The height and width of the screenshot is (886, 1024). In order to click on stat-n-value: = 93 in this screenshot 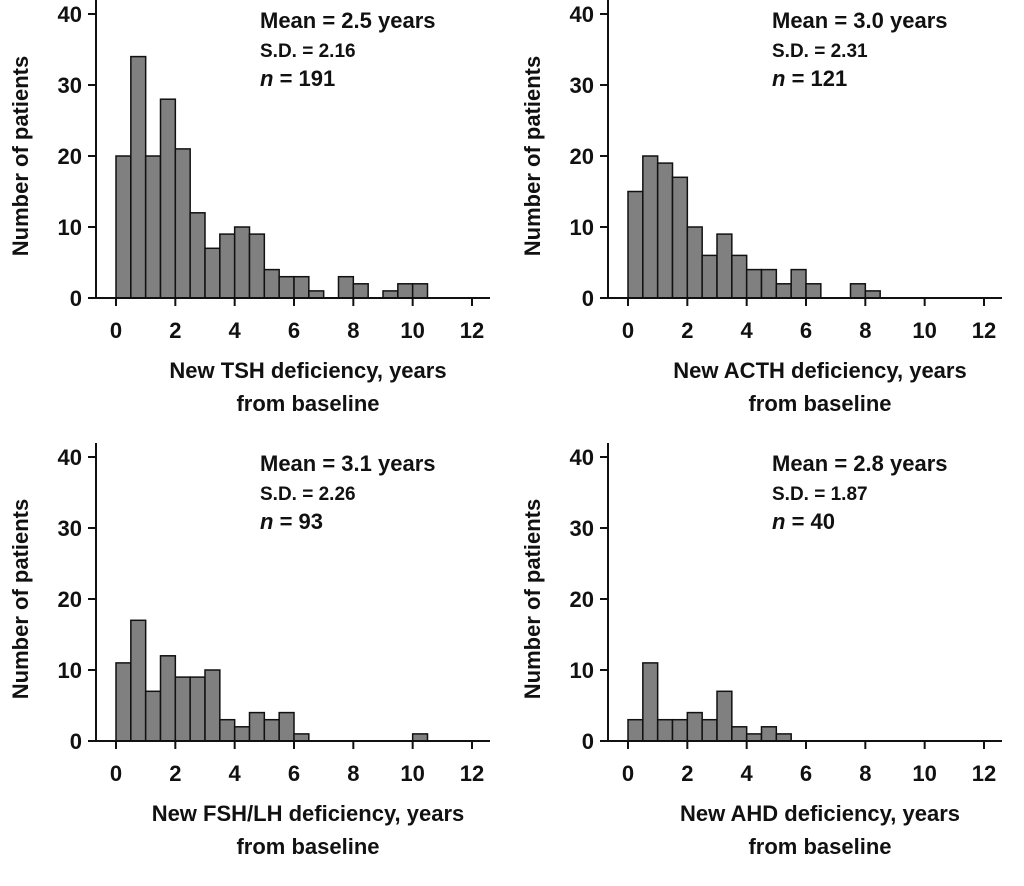, I will do `click(298, 521)`.